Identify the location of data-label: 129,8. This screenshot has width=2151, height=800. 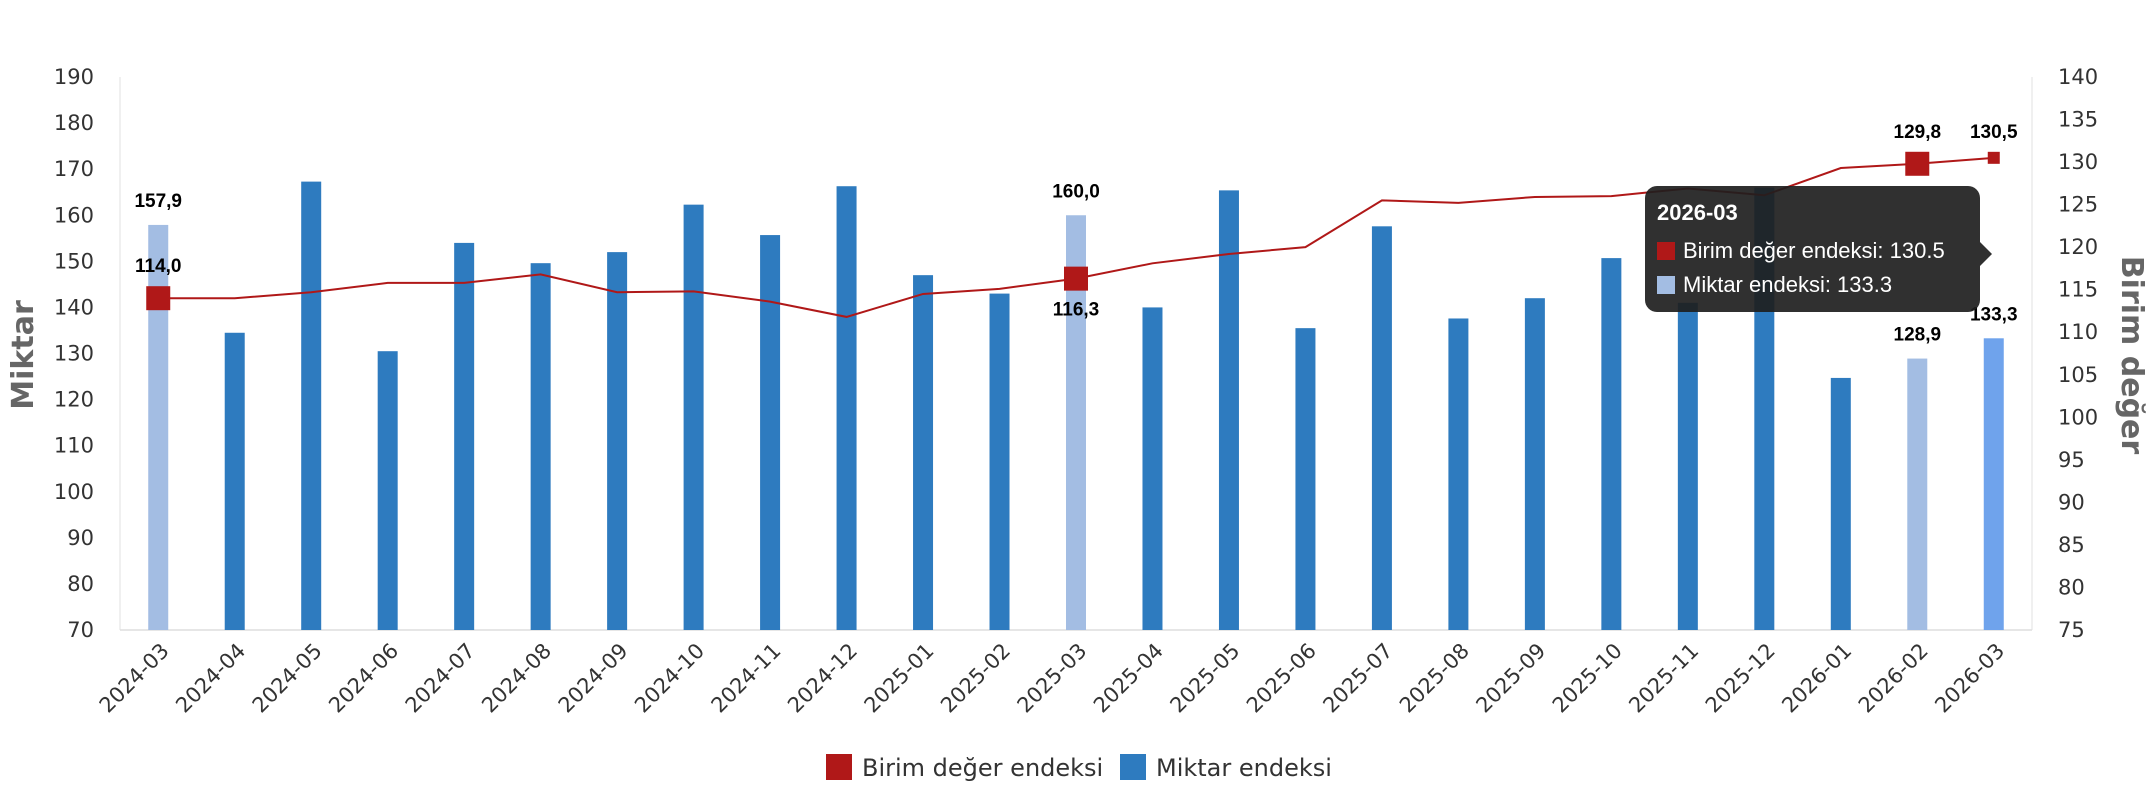
(1918, 132).